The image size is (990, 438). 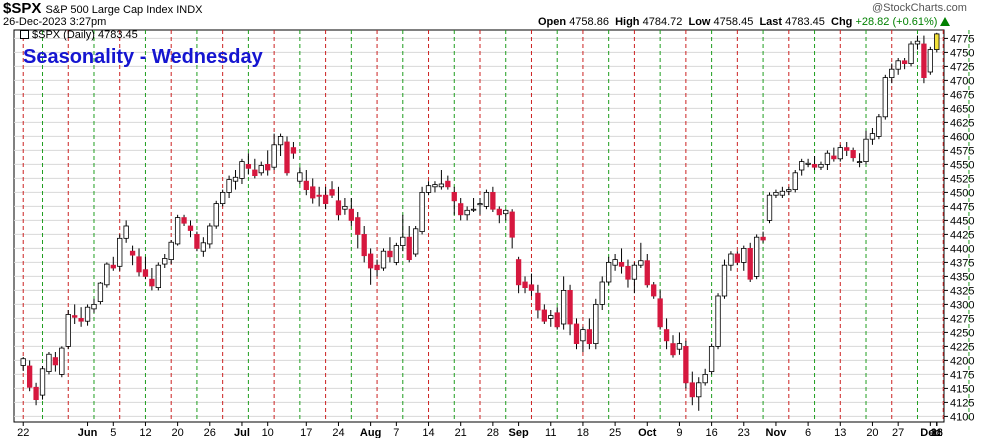 I want to click on y-tick-label: 4350, so click(x=962, y=277).